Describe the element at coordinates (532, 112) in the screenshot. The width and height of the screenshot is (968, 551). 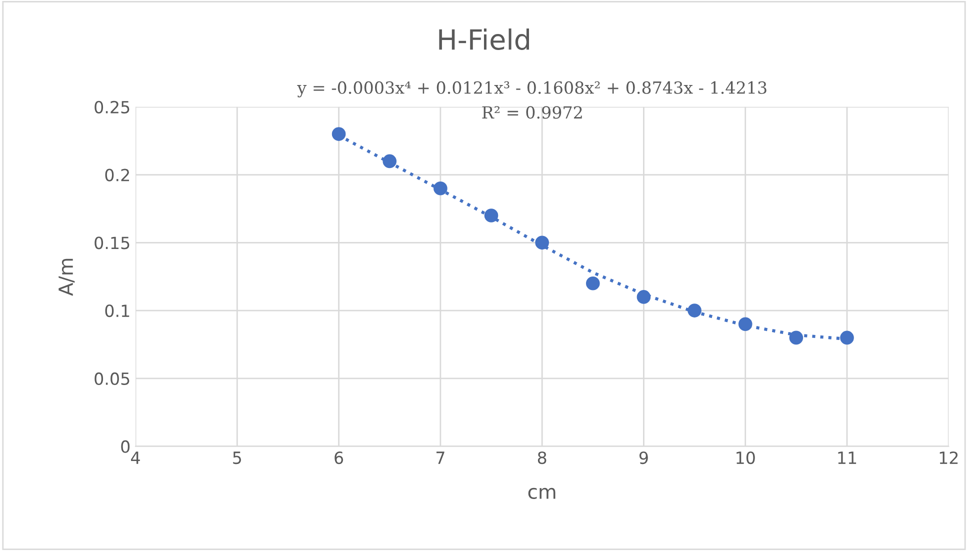
I see `annotation: R² = 0.9972` at that location.